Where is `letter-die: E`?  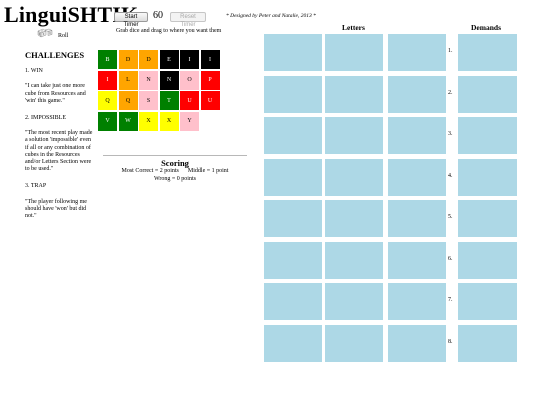
letter-die: E is located at coordinates (169, 59).